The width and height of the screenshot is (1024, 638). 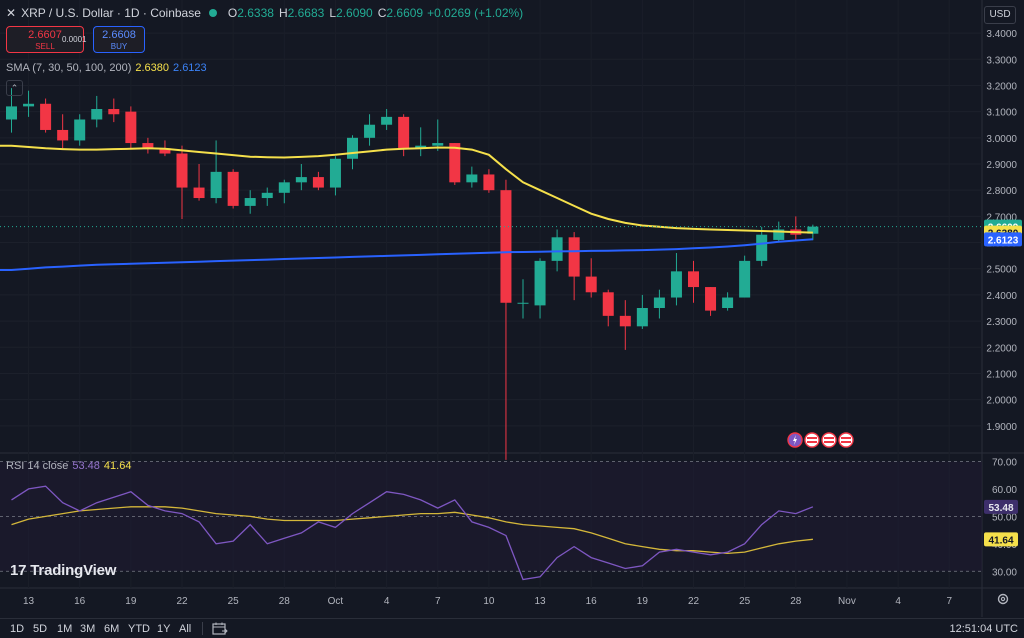 I want to click on sma-legend: SMA (7, 30, 50, 100, 200) 2.6380 2.6123, so click(x=106, y=68).